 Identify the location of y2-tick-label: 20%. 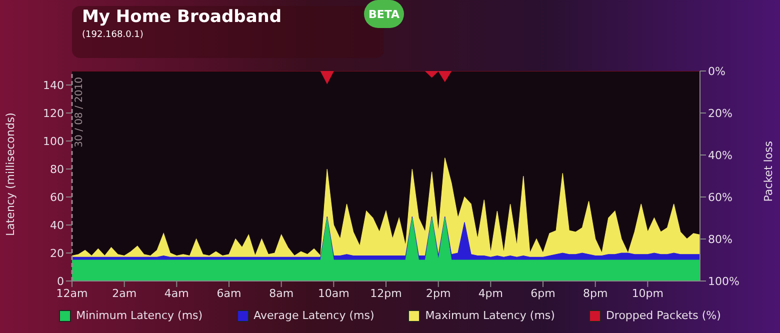
(720, 113).